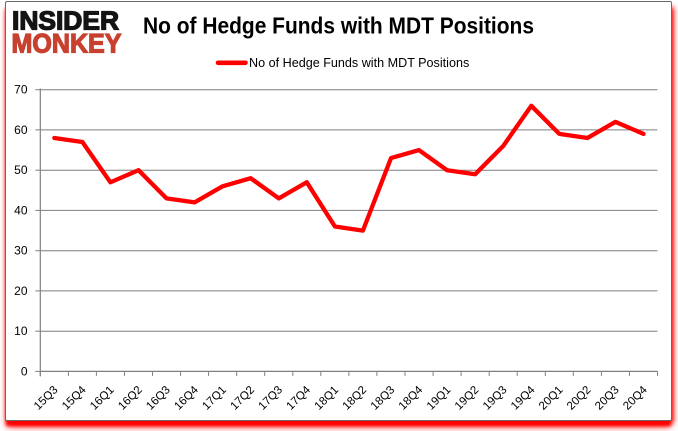 The width and height of the screenshot is (678, 431). Describe the element at coordinates (550, 397) in the screenshot. I see `svg-text: 20Q1` at that location.